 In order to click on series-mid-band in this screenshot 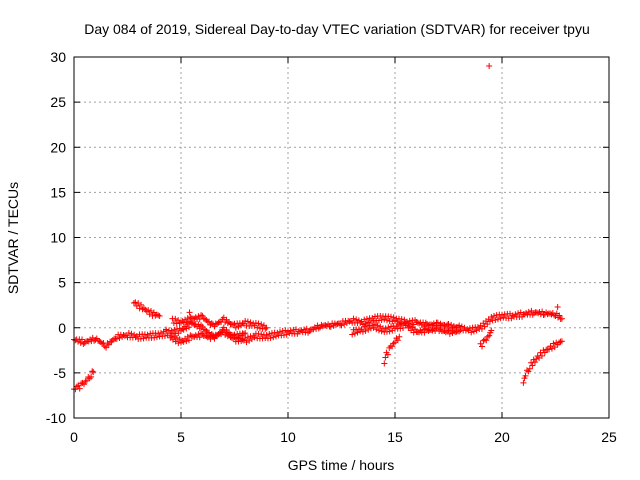, I will do `click(406, 329)`.